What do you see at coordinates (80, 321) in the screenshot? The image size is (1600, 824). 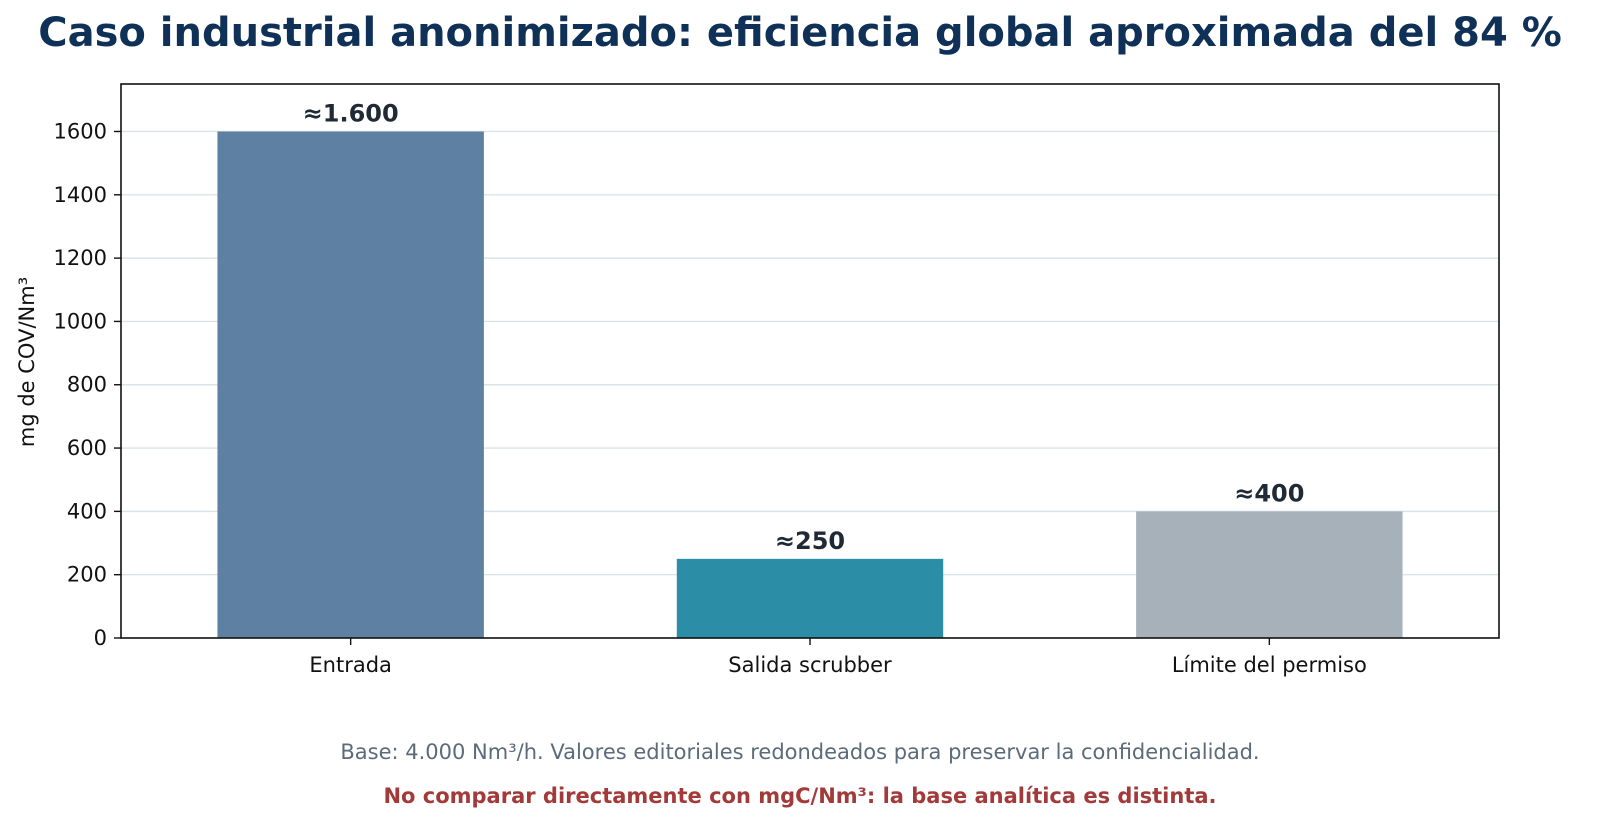 I see `y-tick-label: 1000` at bounding box center [80, 321].